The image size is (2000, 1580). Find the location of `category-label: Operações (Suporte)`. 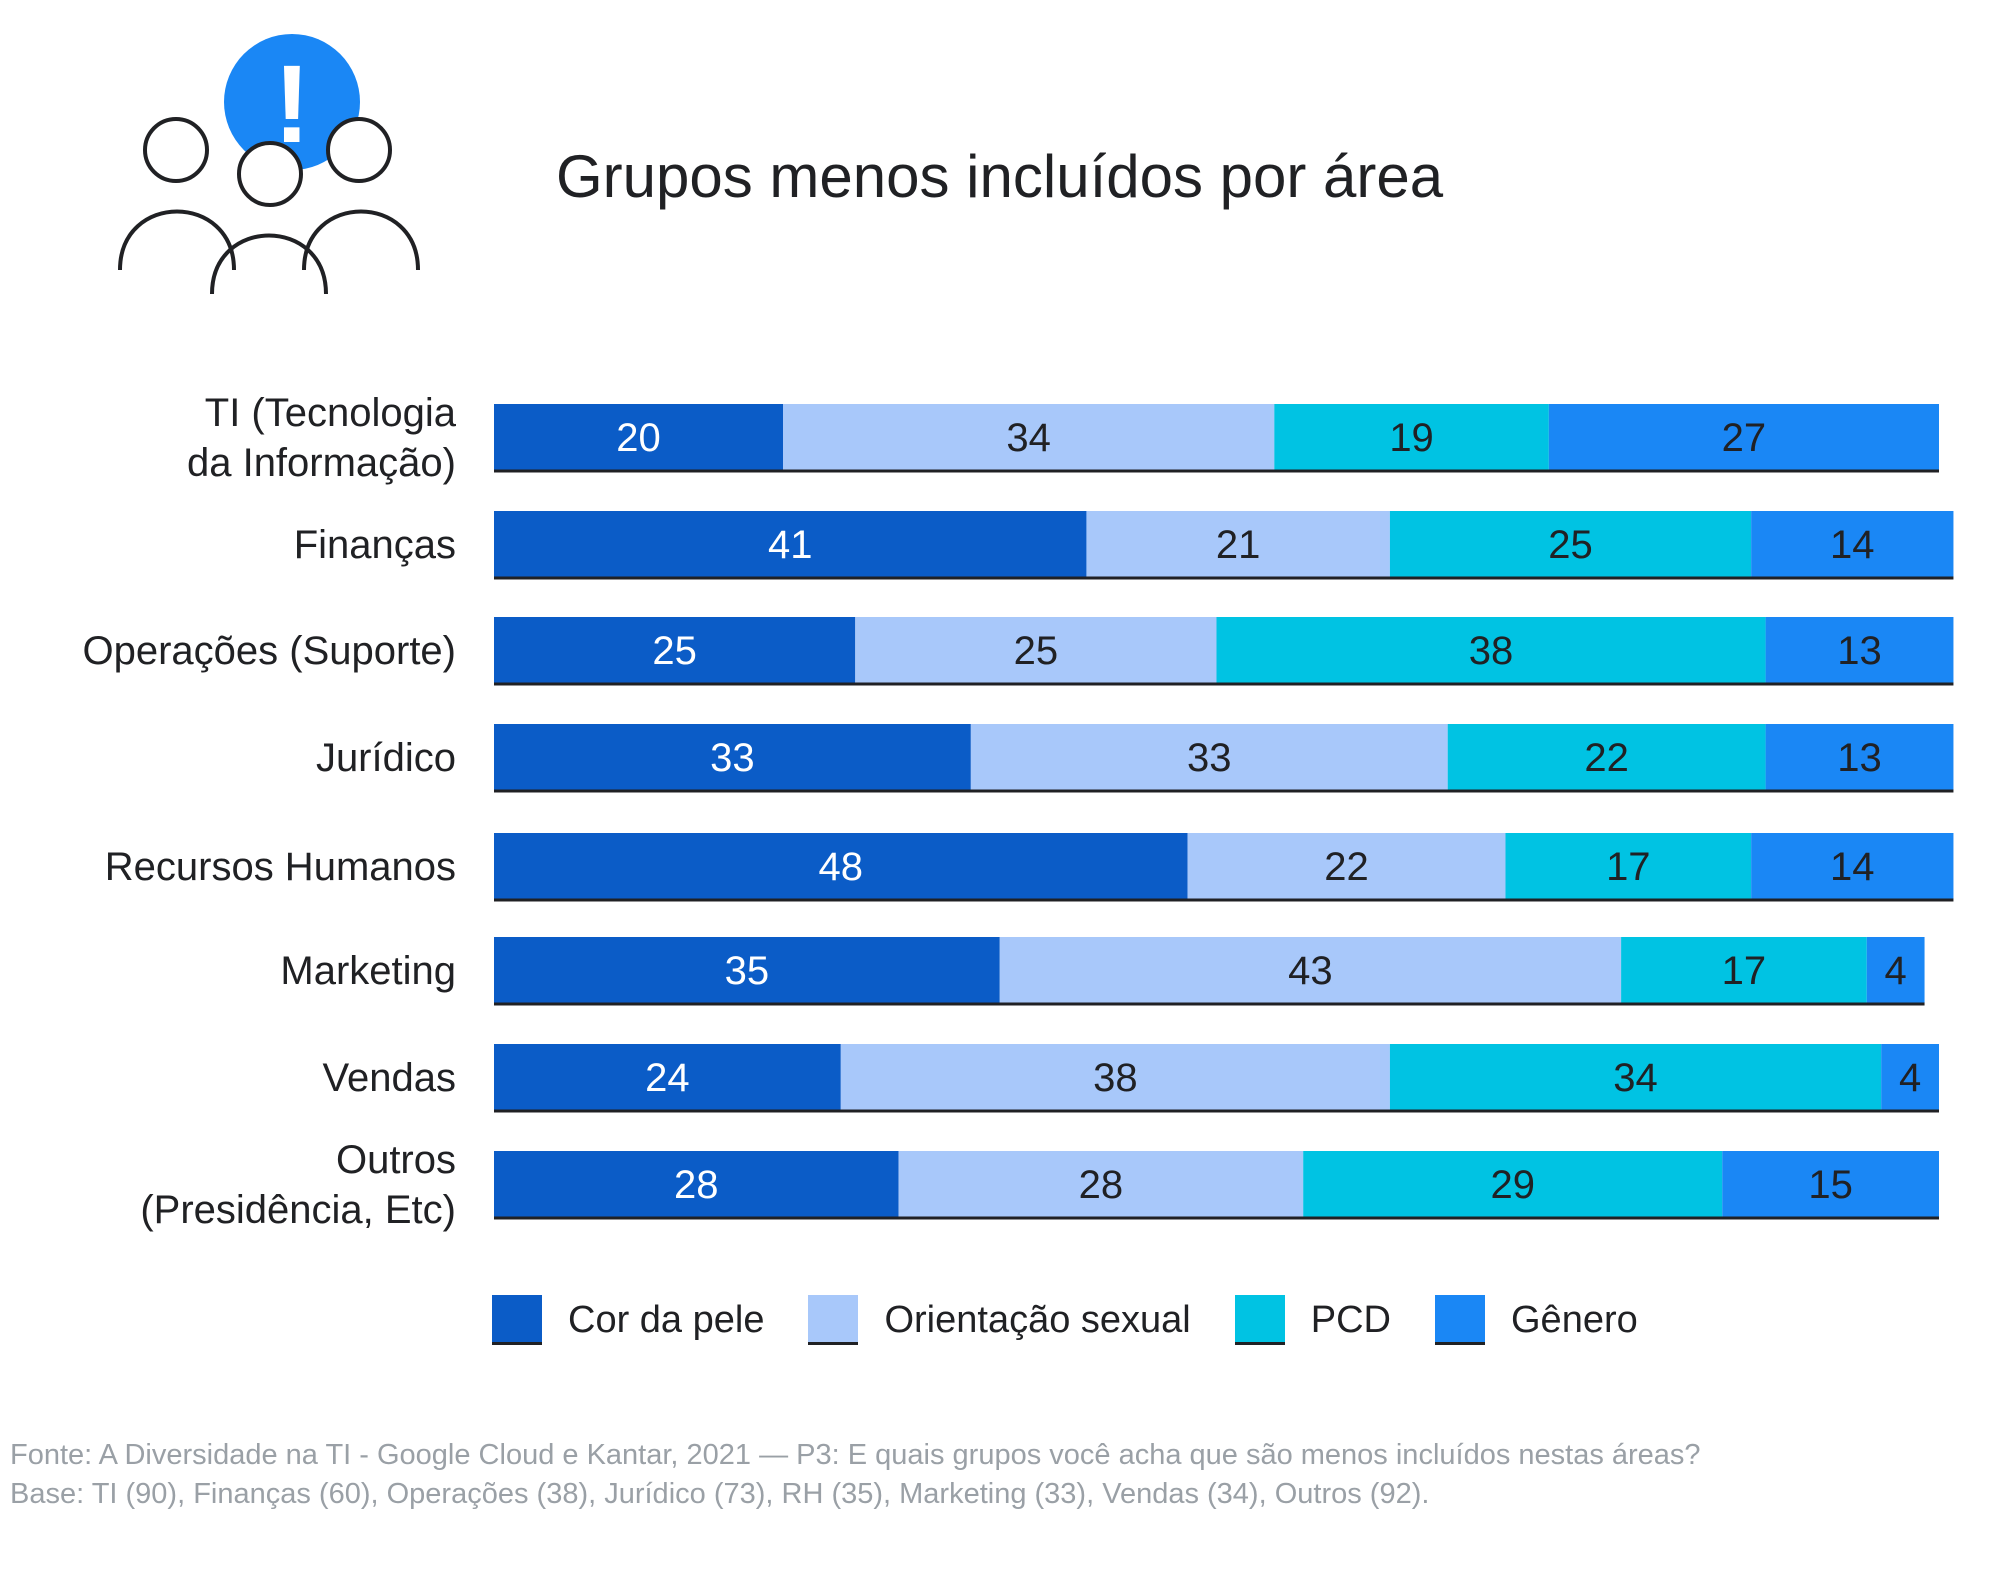

category-label: Operações (Suporte) is located at coordinates (269, 651).